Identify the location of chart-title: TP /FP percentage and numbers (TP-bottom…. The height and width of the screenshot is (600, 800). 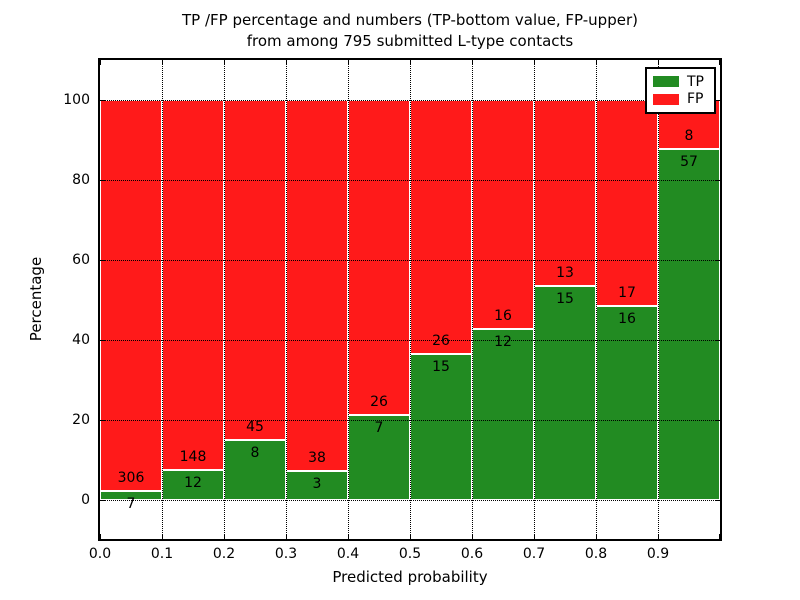
(410, 31).